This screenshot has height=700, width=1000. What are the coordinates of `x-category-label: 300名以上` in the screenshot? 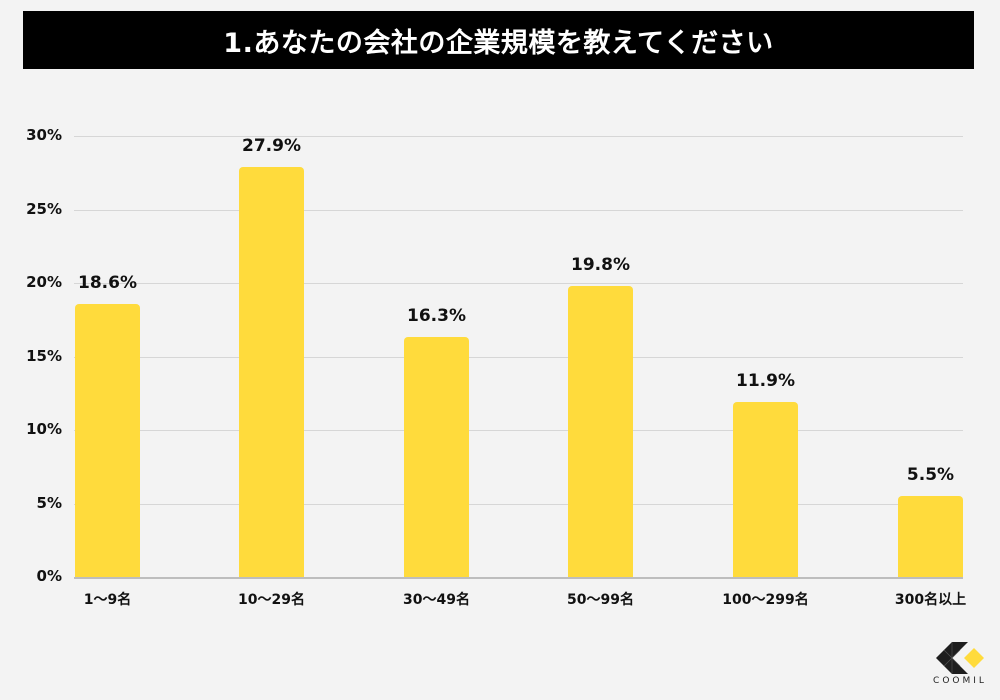 It's located at (930, 600).